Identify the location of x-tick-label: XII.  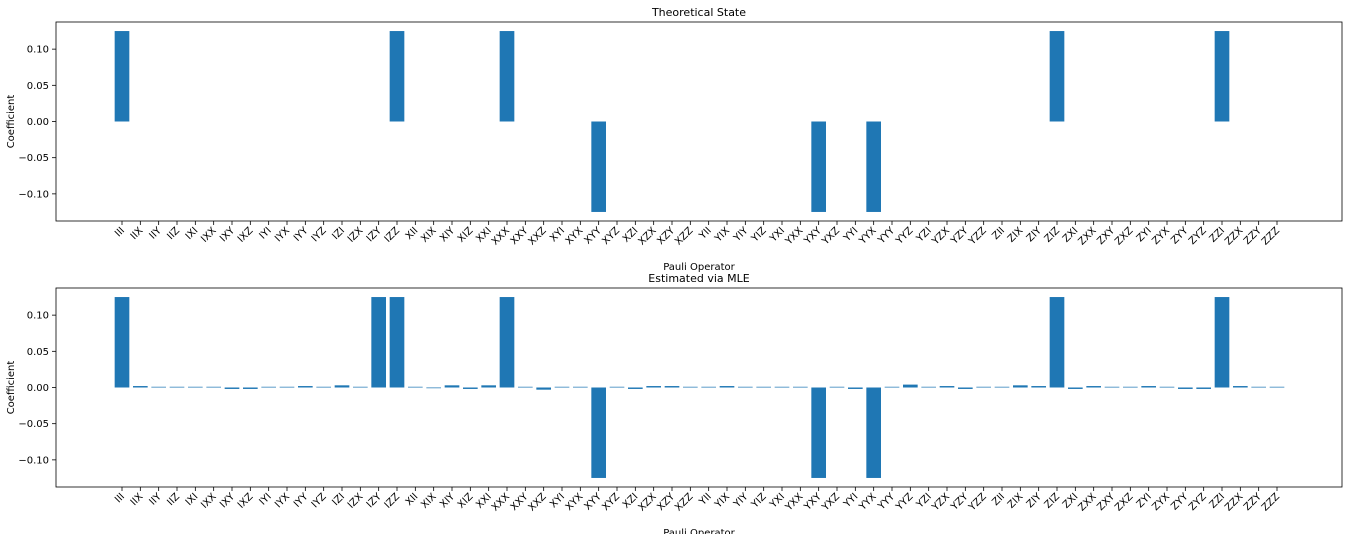
(412, 499).